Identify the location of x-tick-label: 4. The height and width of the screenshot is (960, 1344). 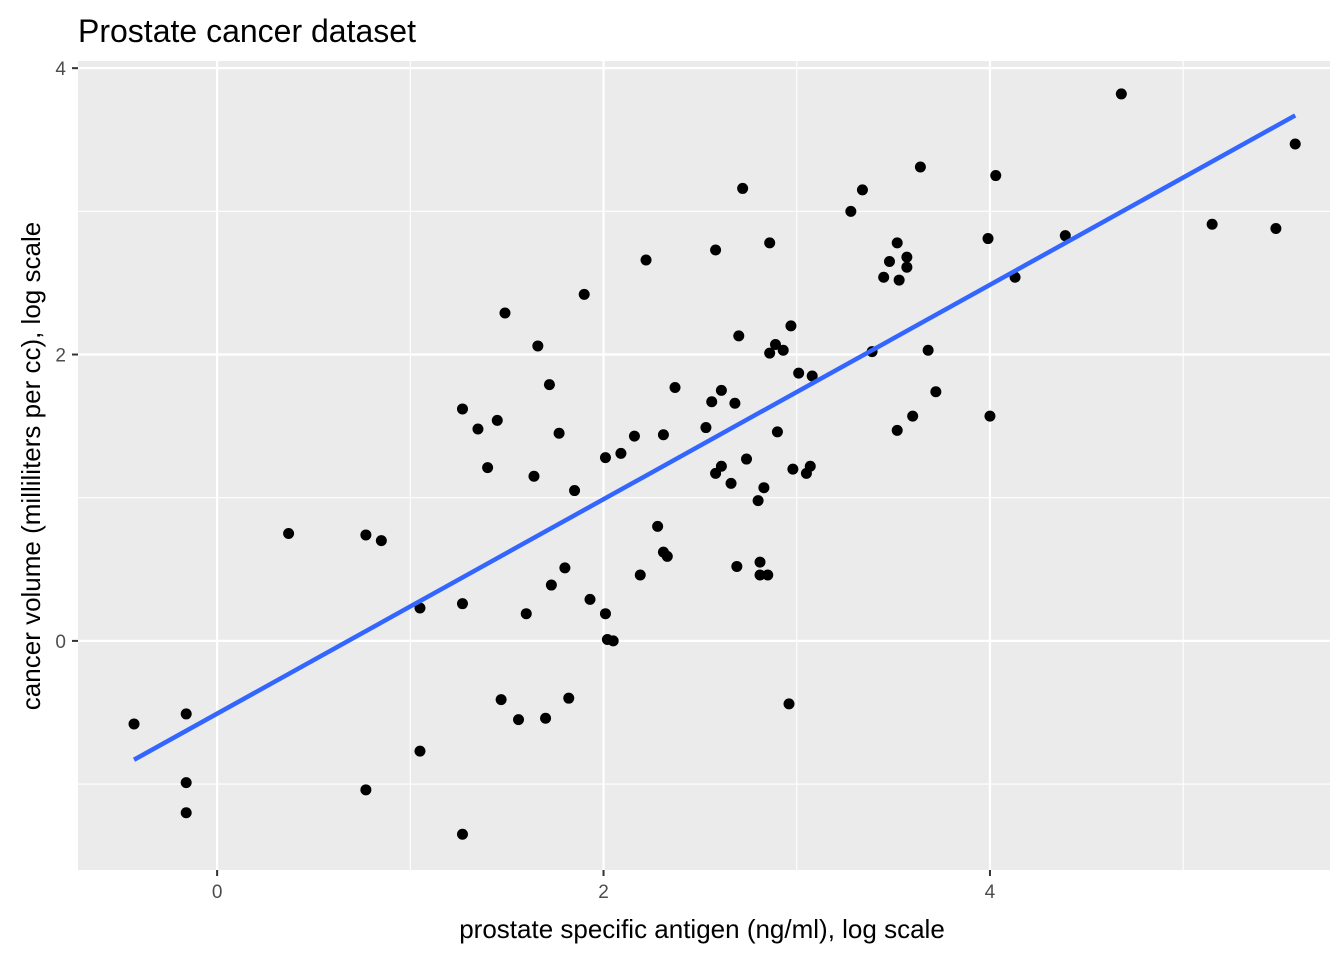
(990, 892).